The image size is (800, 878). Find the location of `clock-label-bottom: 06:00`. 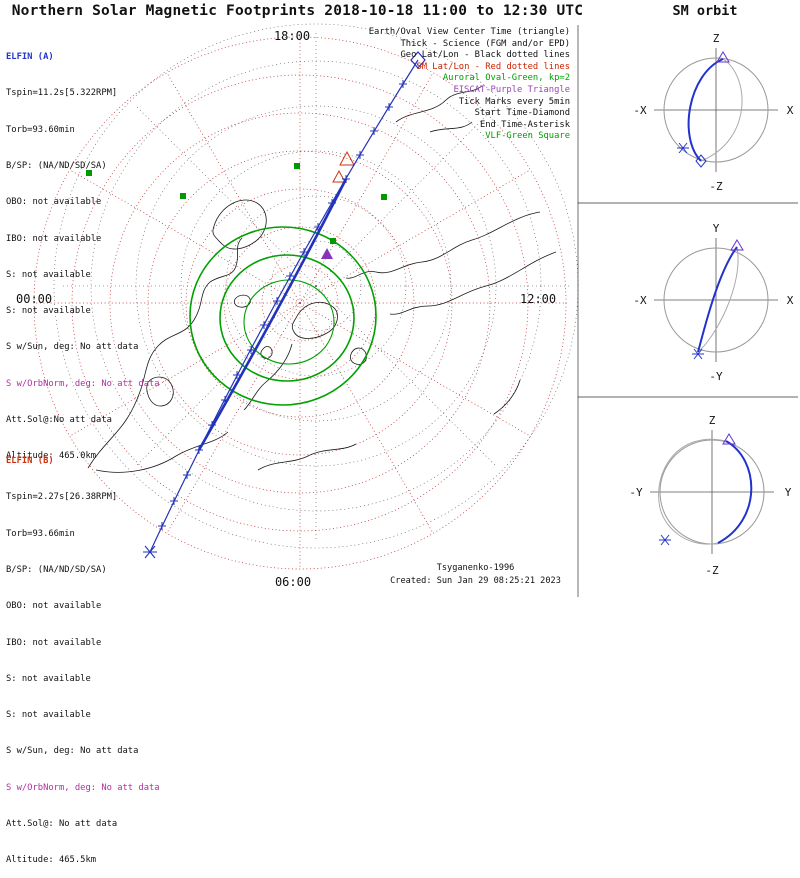

clock-label-bottom: 06:00 is located at coordinates (293, 582).